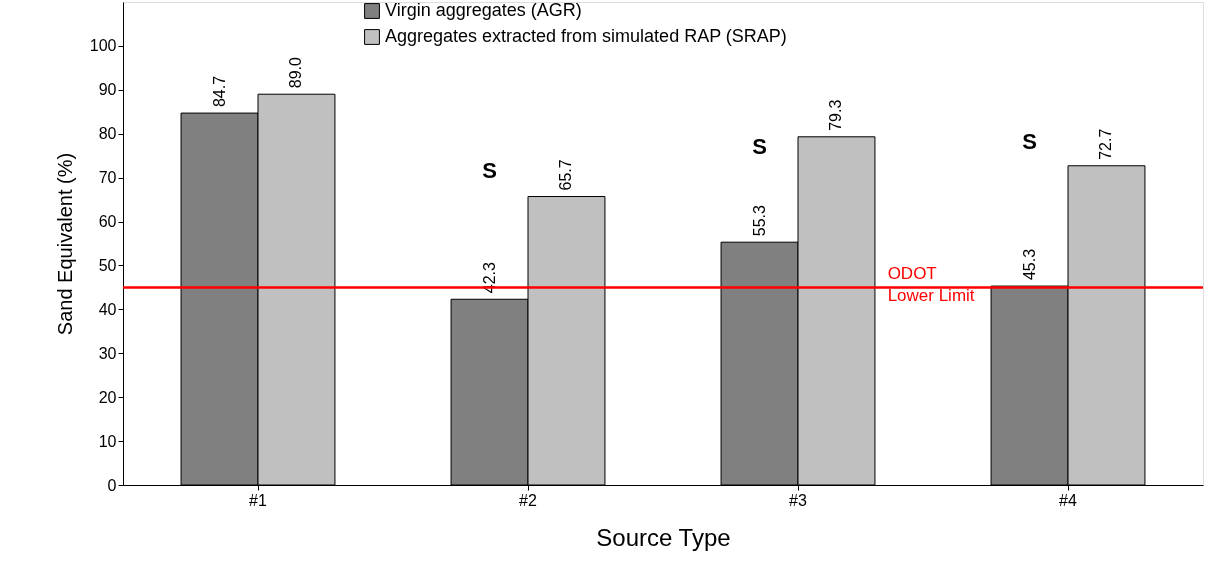 Image resolution: width=1207 pixels, height=573 pixels. I want to click on y-tick-label: 40, so click(107, 309).